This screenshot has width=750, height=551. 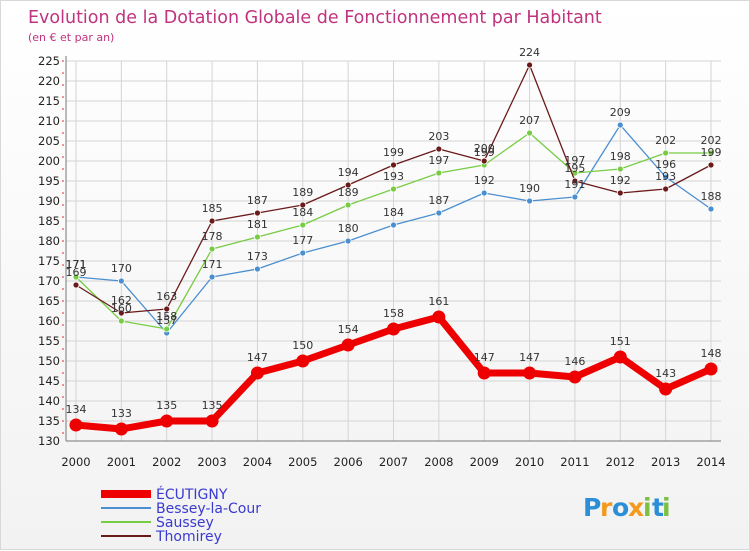 I want to click on x-tick-label: 2000, so click(x=75, y=462).